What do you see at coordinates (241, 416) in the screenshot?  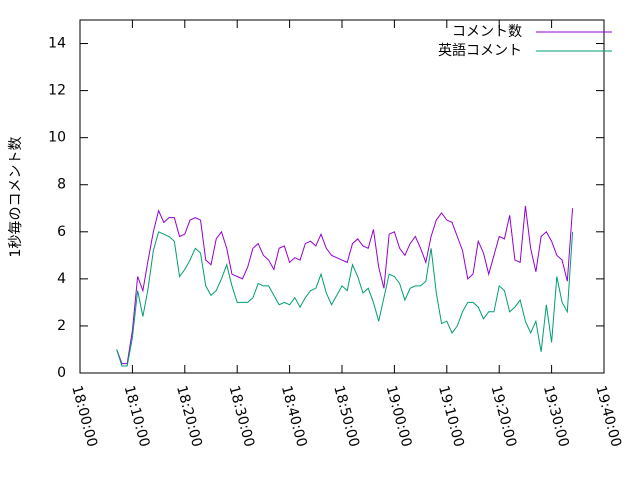 I see `x-tick-label: 18:30:00` at bounding box center [241, 416].